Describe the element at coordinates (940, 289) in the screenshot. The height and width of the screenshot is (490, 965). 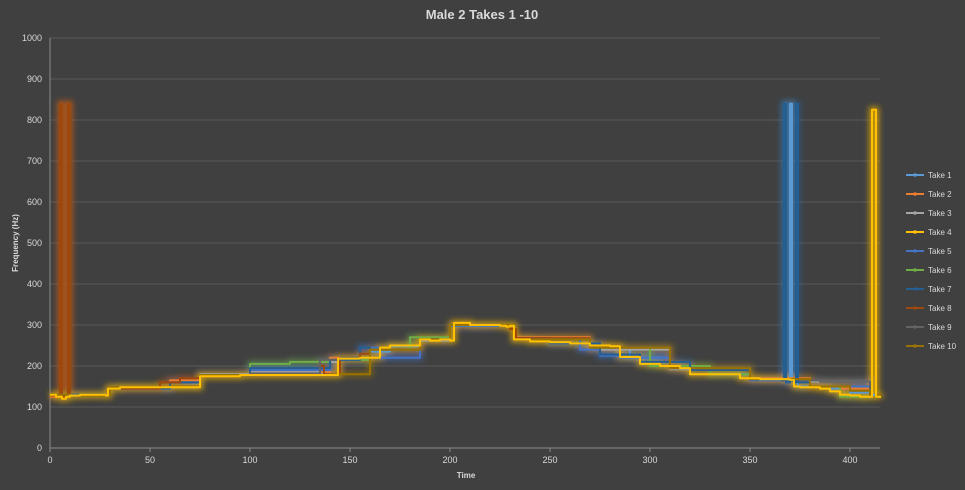
I see `legend-label: Take 7` at that location.